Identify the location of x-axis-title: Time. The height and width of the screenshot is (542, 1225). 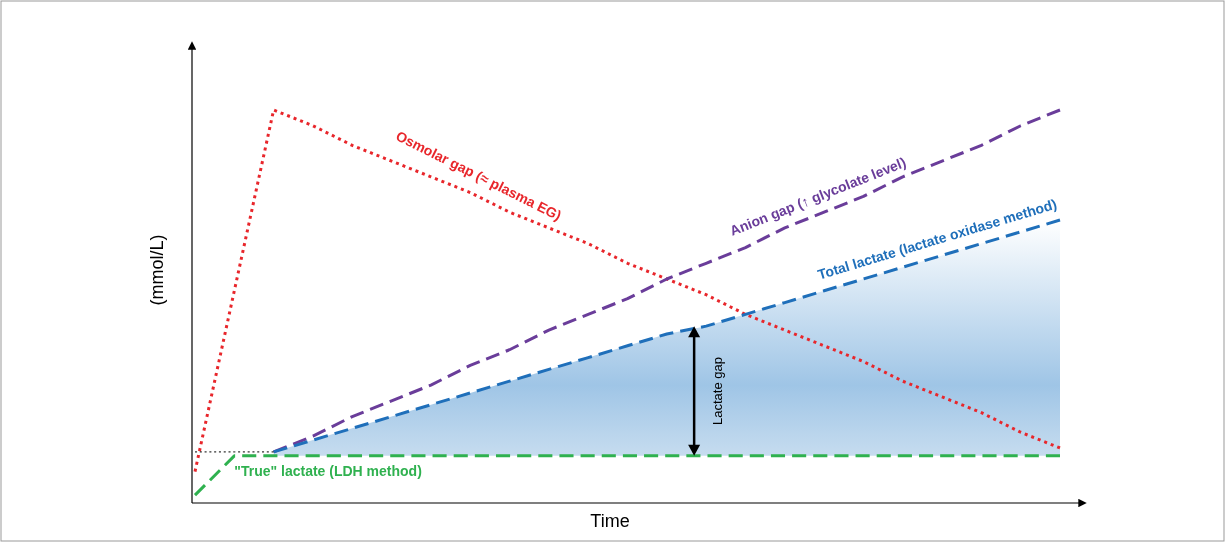
(610, 521).